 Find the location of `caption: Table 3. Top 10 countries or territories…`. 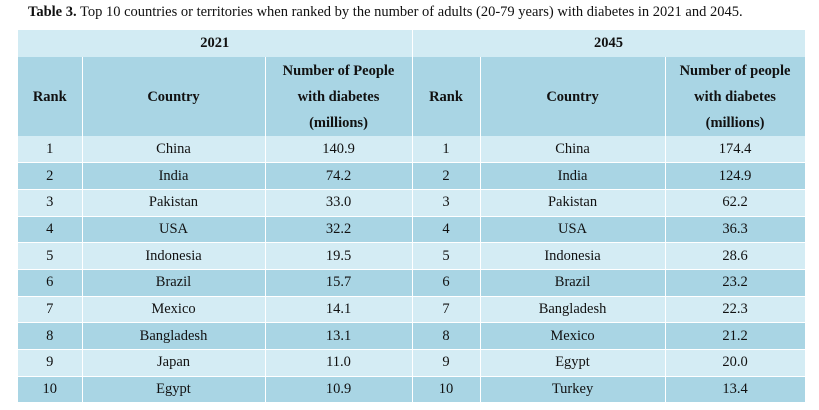

caption: Table 3. Top 10 countries or territories… is located at coordinates (385, 12).